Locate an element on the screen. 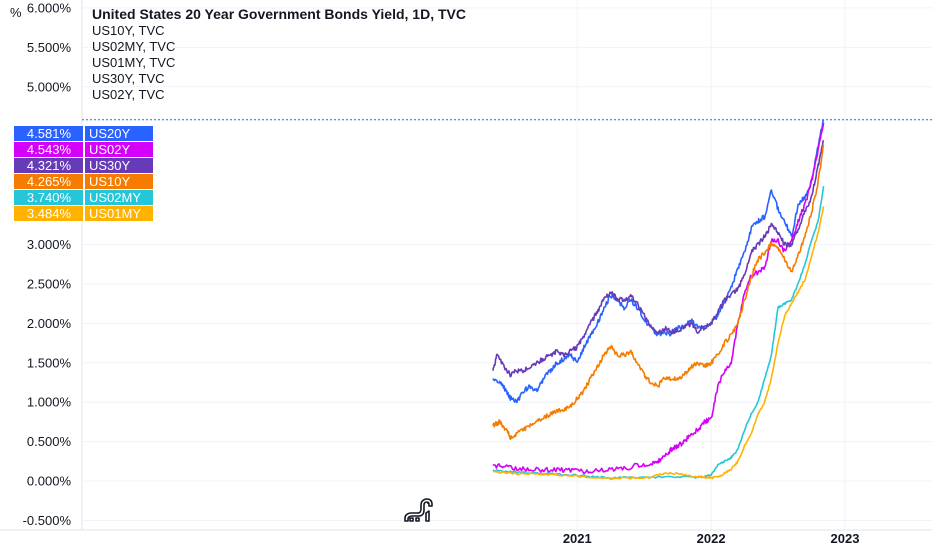 This screenshot has width=932, height=550. y-tick-label: 0.000% is located at coordinates (49, 481).